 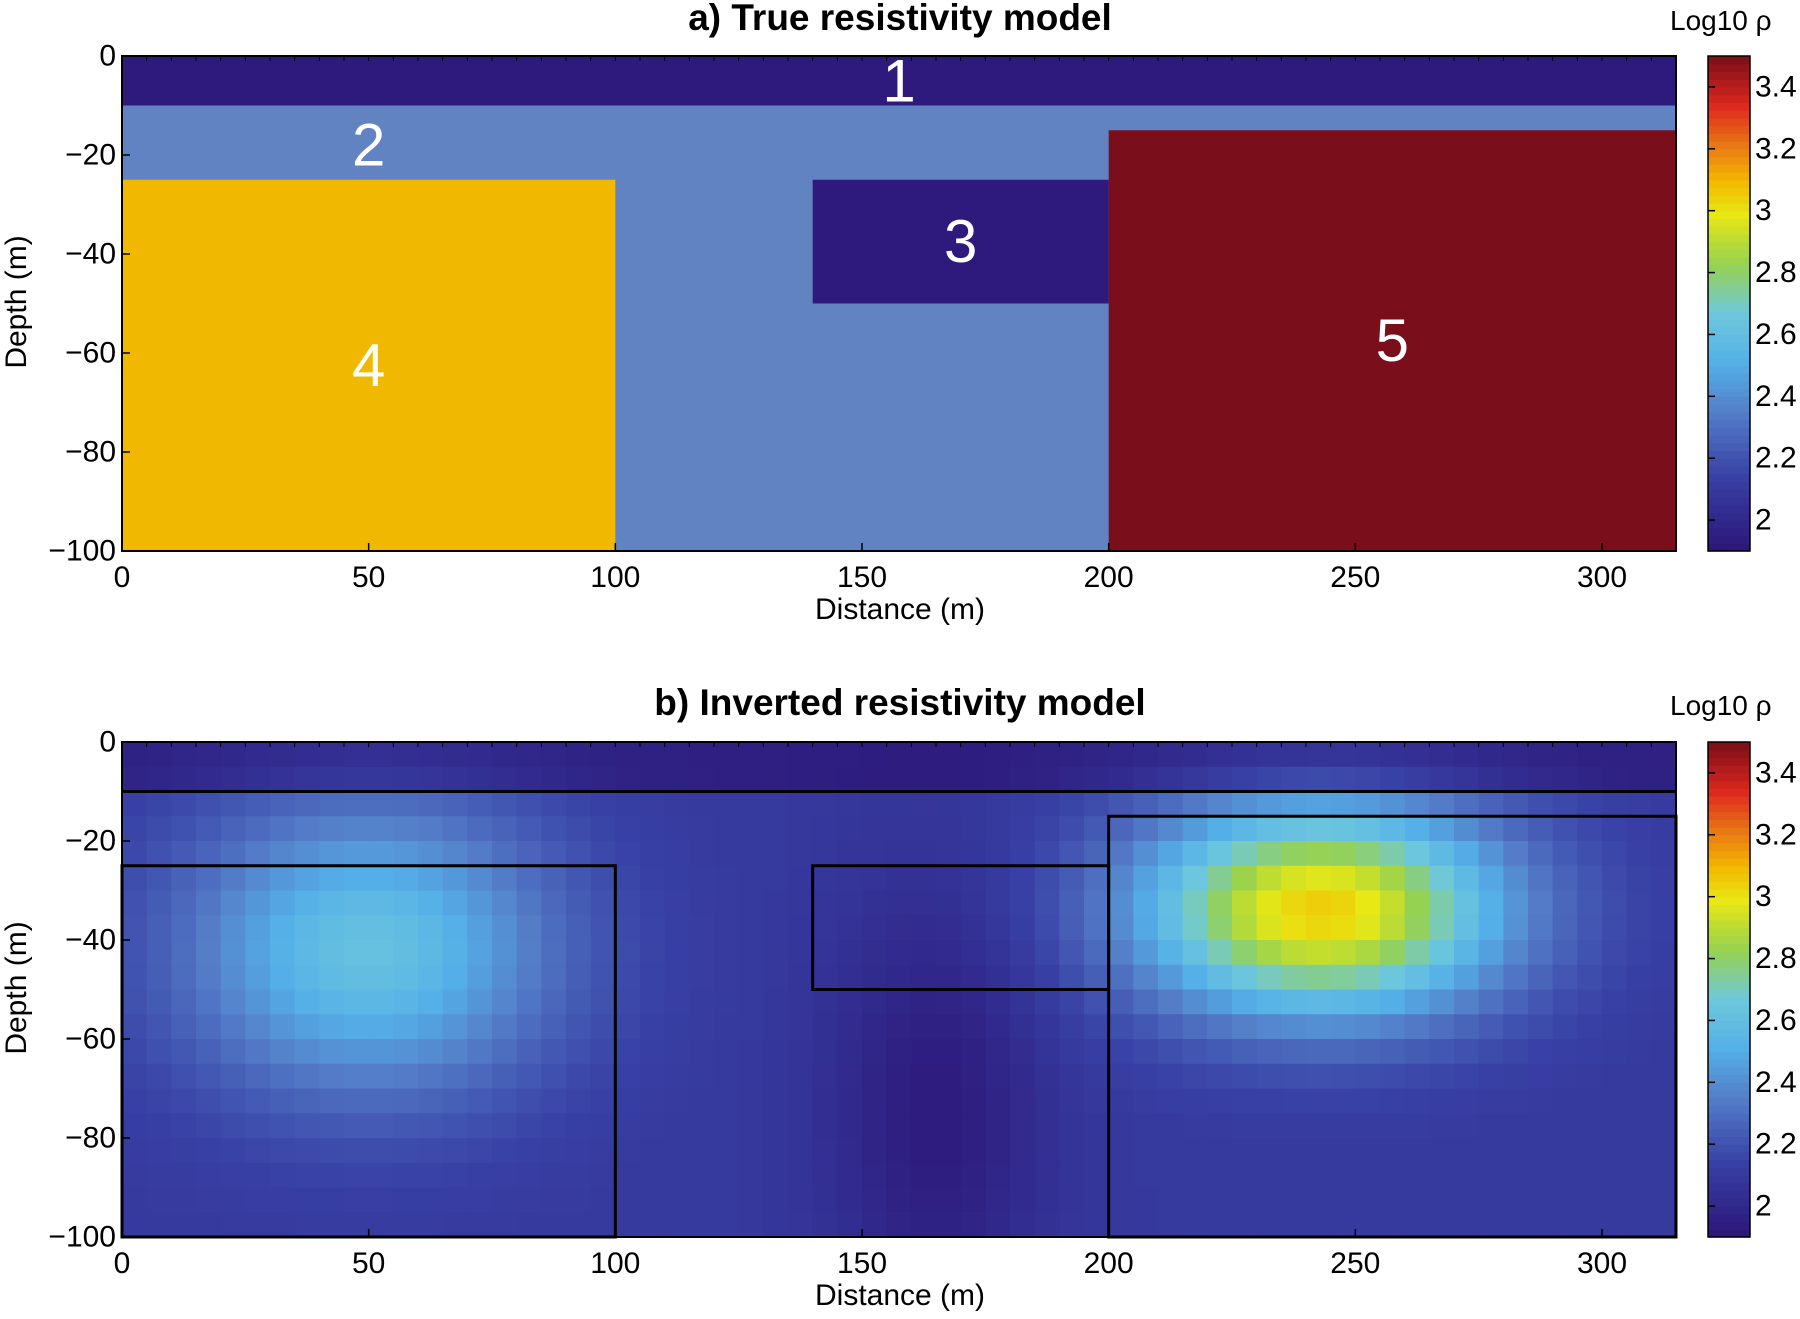 What do you see at coordinates (1776, 396) in the screenshot?
I see `colorbar-tick-label: 2.4` at bounding box center [1776, 396].